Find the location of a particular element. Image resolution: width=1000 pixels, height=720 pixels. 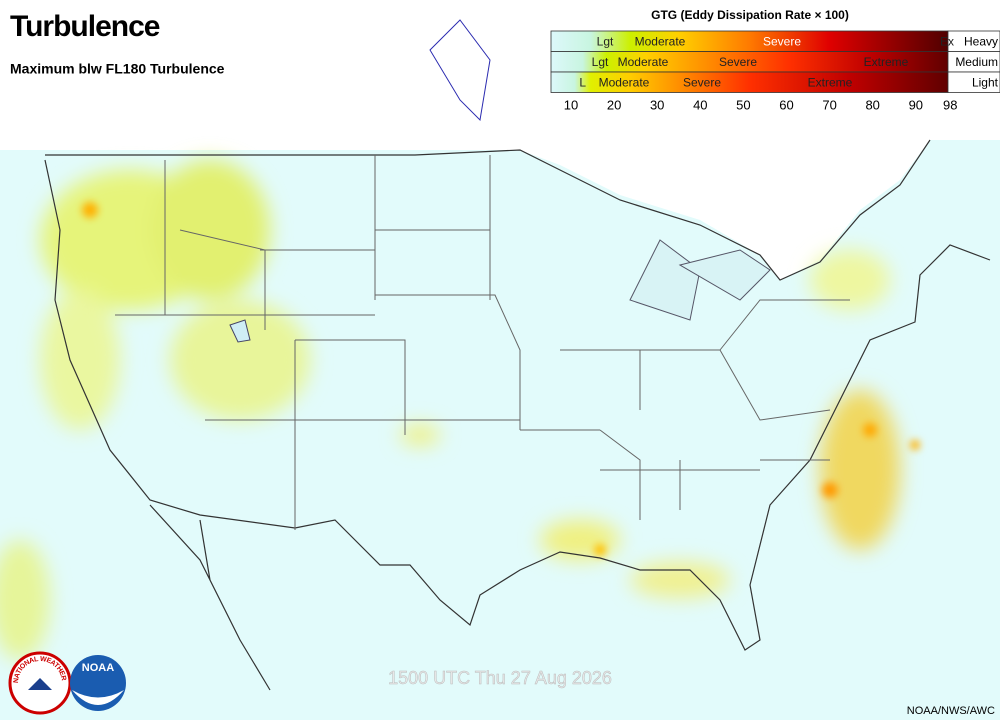

legend-scale-label: 40 is located at coordinates (700, 104).